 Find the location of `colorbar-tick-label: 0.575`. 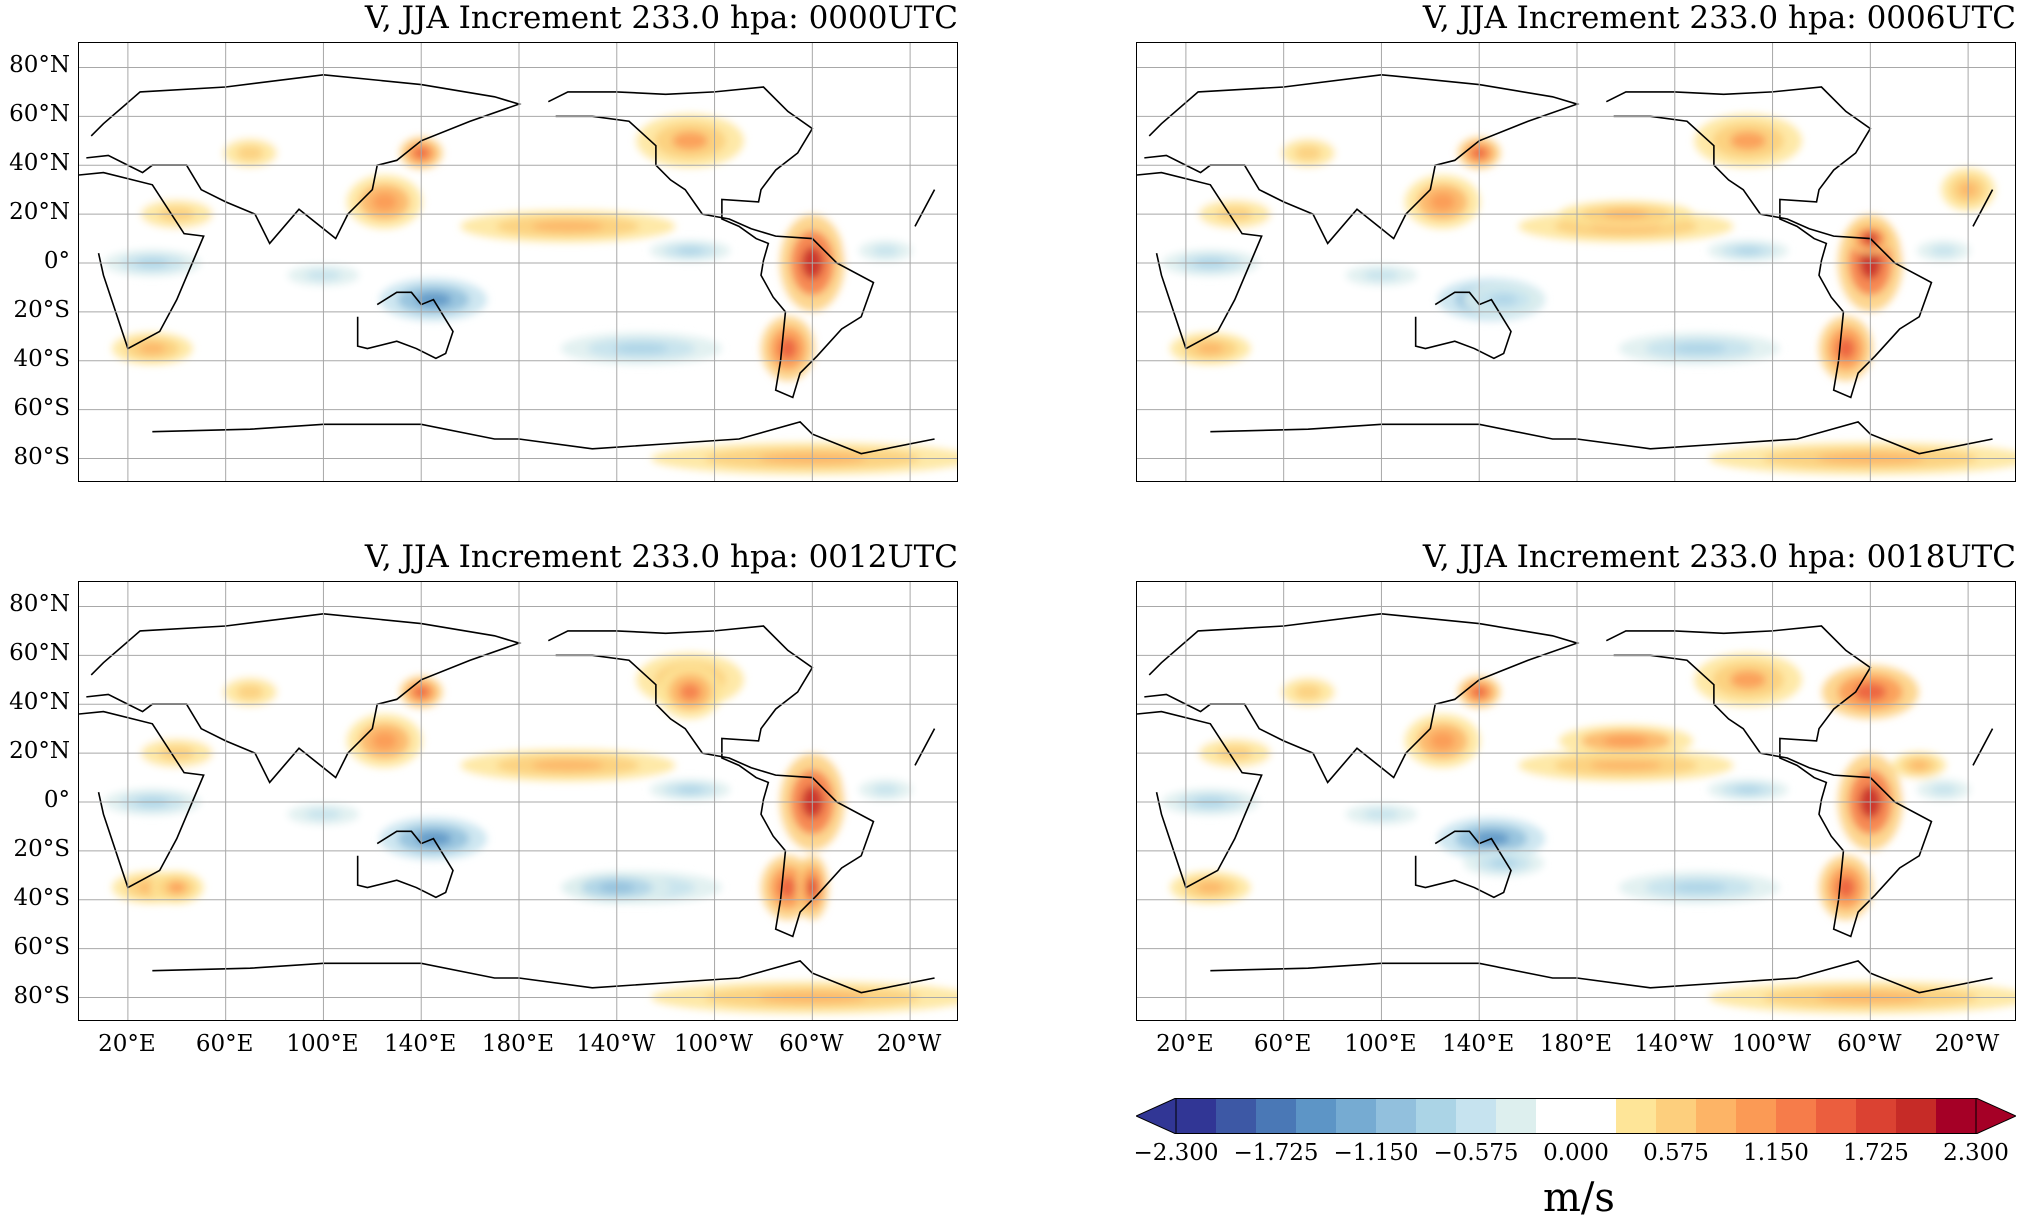

colorbar-tick-label: 0.575 is located at coordinates (1676, 1153).